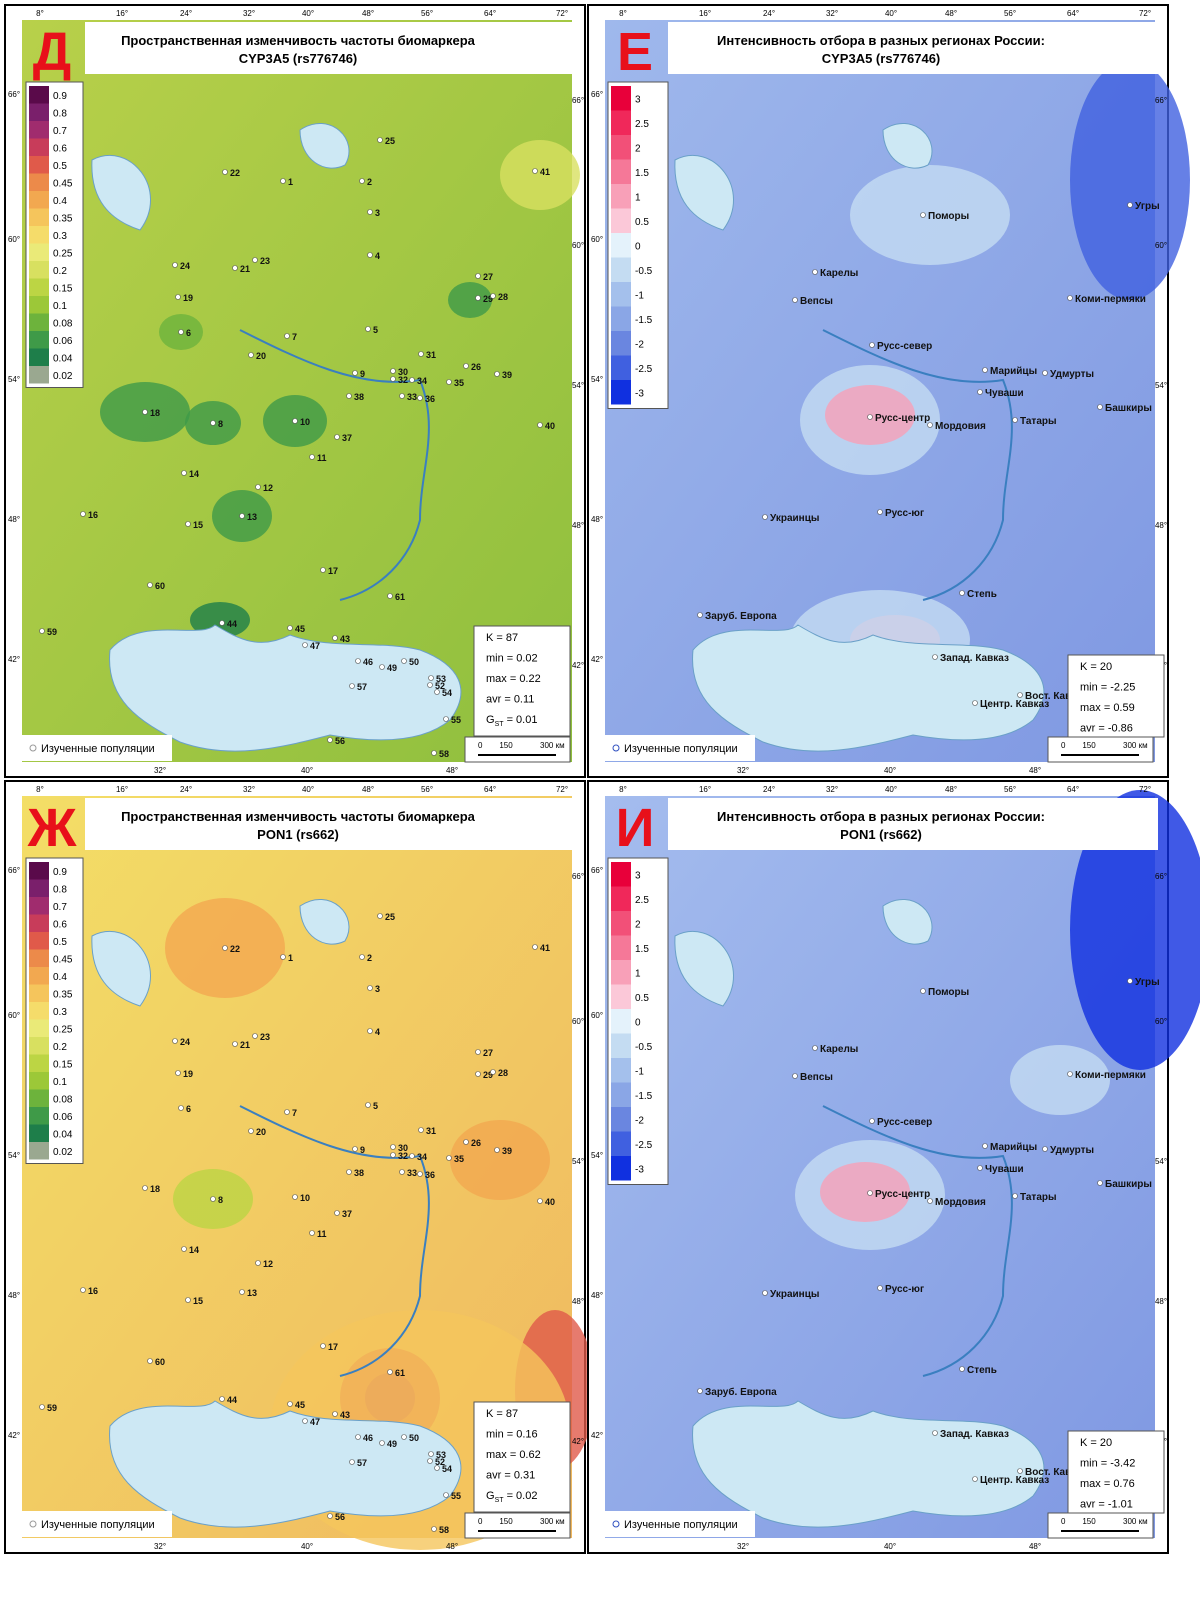  Describe the element at coordinates (1063, 1521) in the screenshot. I see `scale-label: 0` at that location.